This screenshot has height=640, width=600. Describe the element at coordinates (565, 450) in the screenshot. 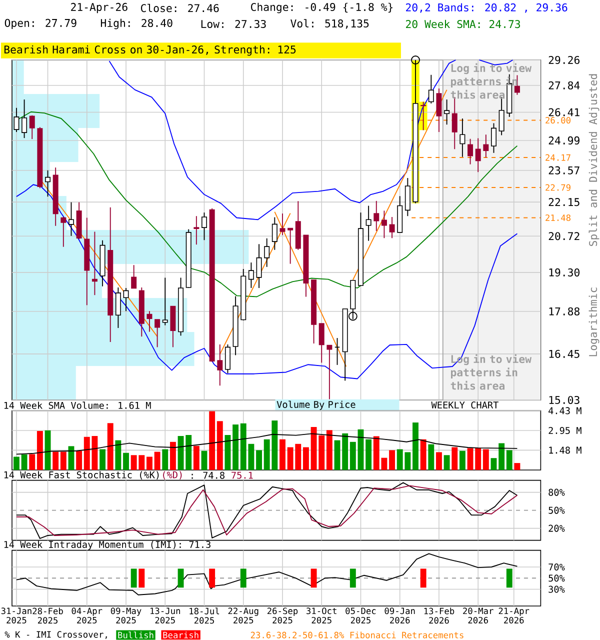

I see `y-tick-label: 1.48 M` at that location.